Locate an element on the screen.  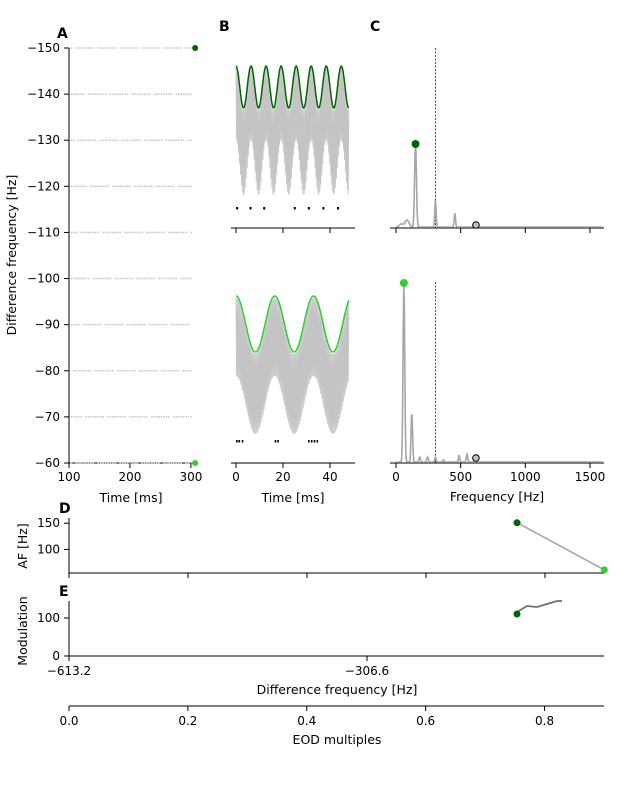
panel-a-ytick-label: −90 is located at coordinates (47, 325).